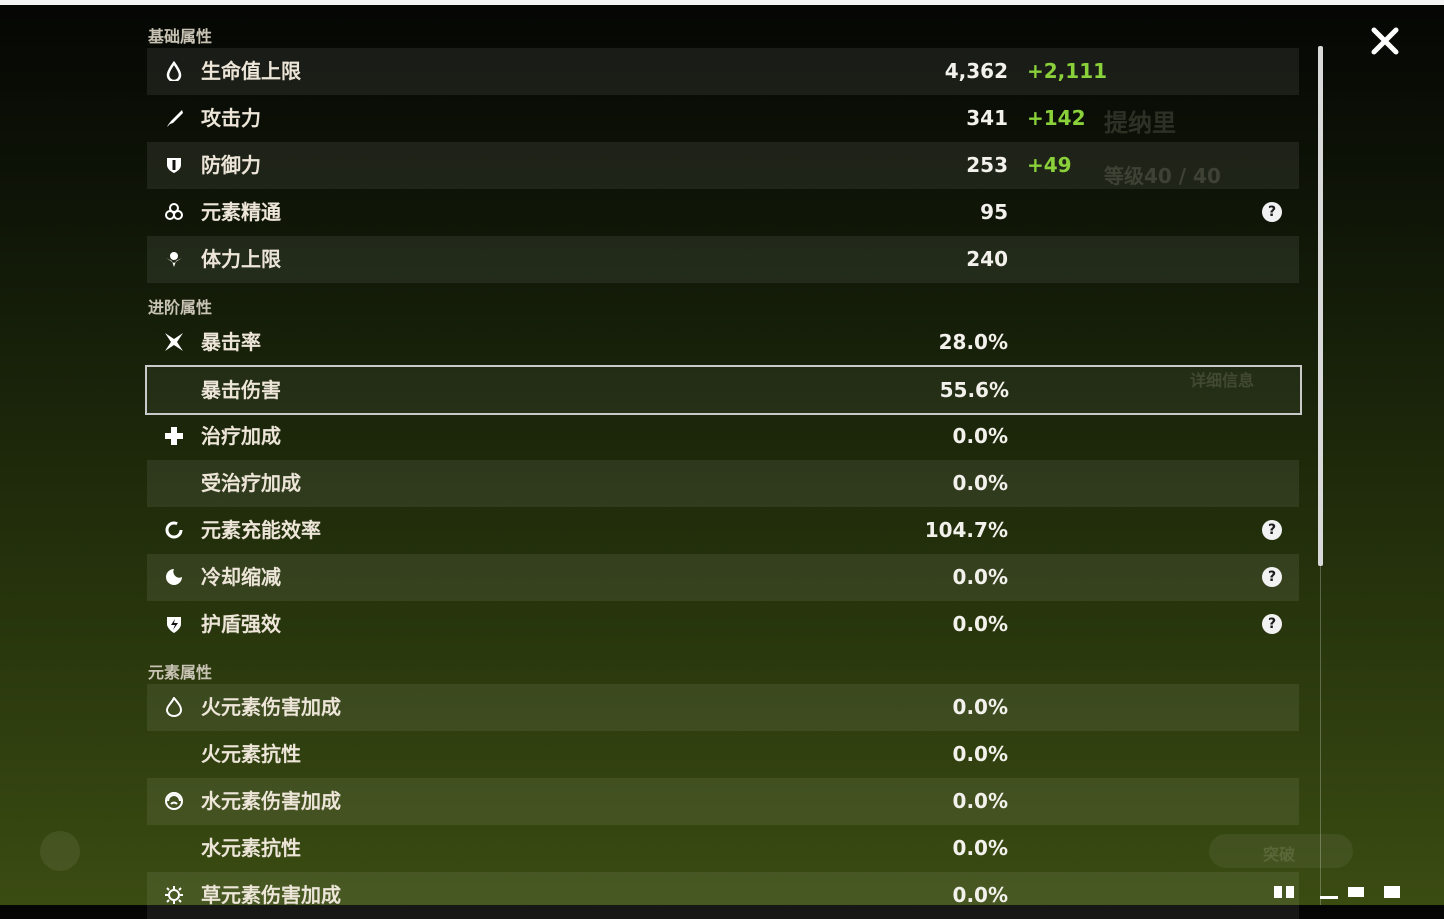 The height and width of the screenshot is (919, 1444). I want to click on attribute-value: 4,362, so click(976, 71).